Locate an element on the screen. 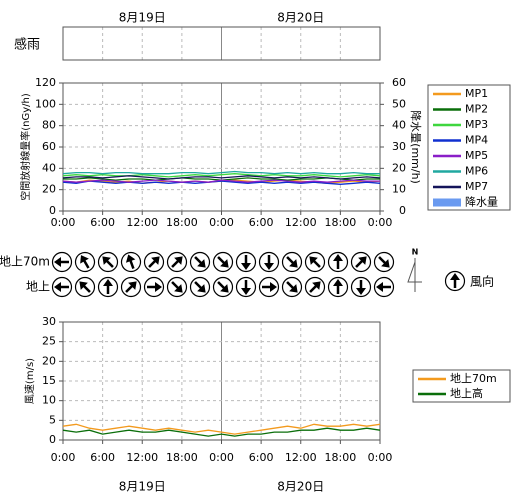  y-tick-label: 15 is located at coordinates (49, 380).